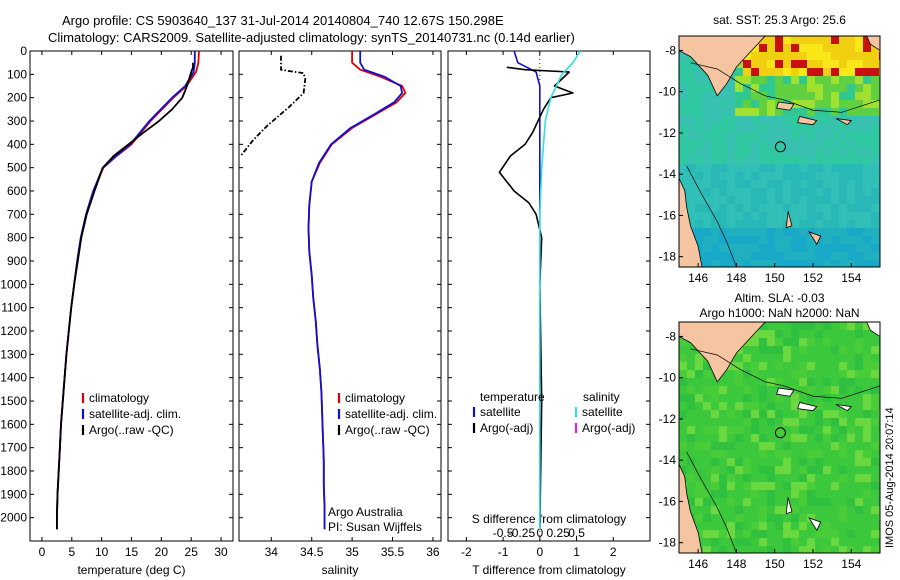 The width and height of the screenshot is (900, 580). Describe the element at coordinates (13, 401) in the screenshot. I see `y-tick-label: 1500` at that location.